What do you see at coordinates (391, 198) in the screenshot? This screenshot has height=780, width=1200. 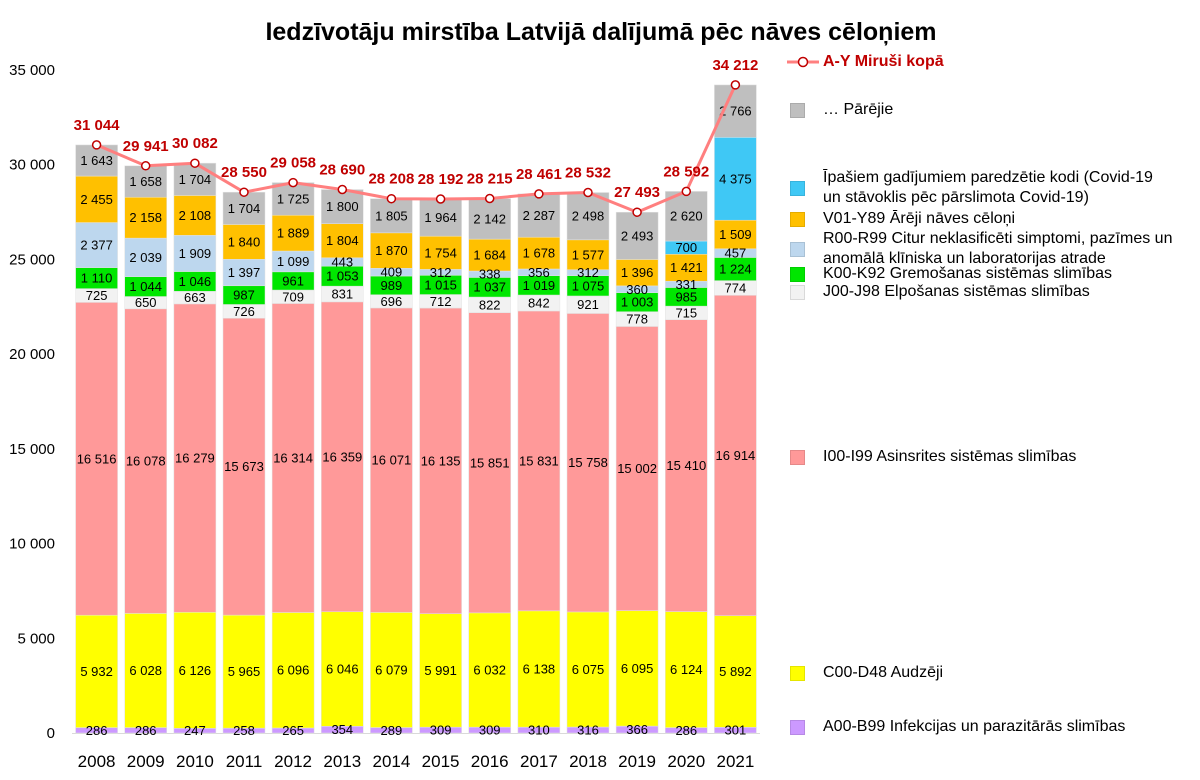 I see `total-marker-2014` at bounding box center [391, 198].